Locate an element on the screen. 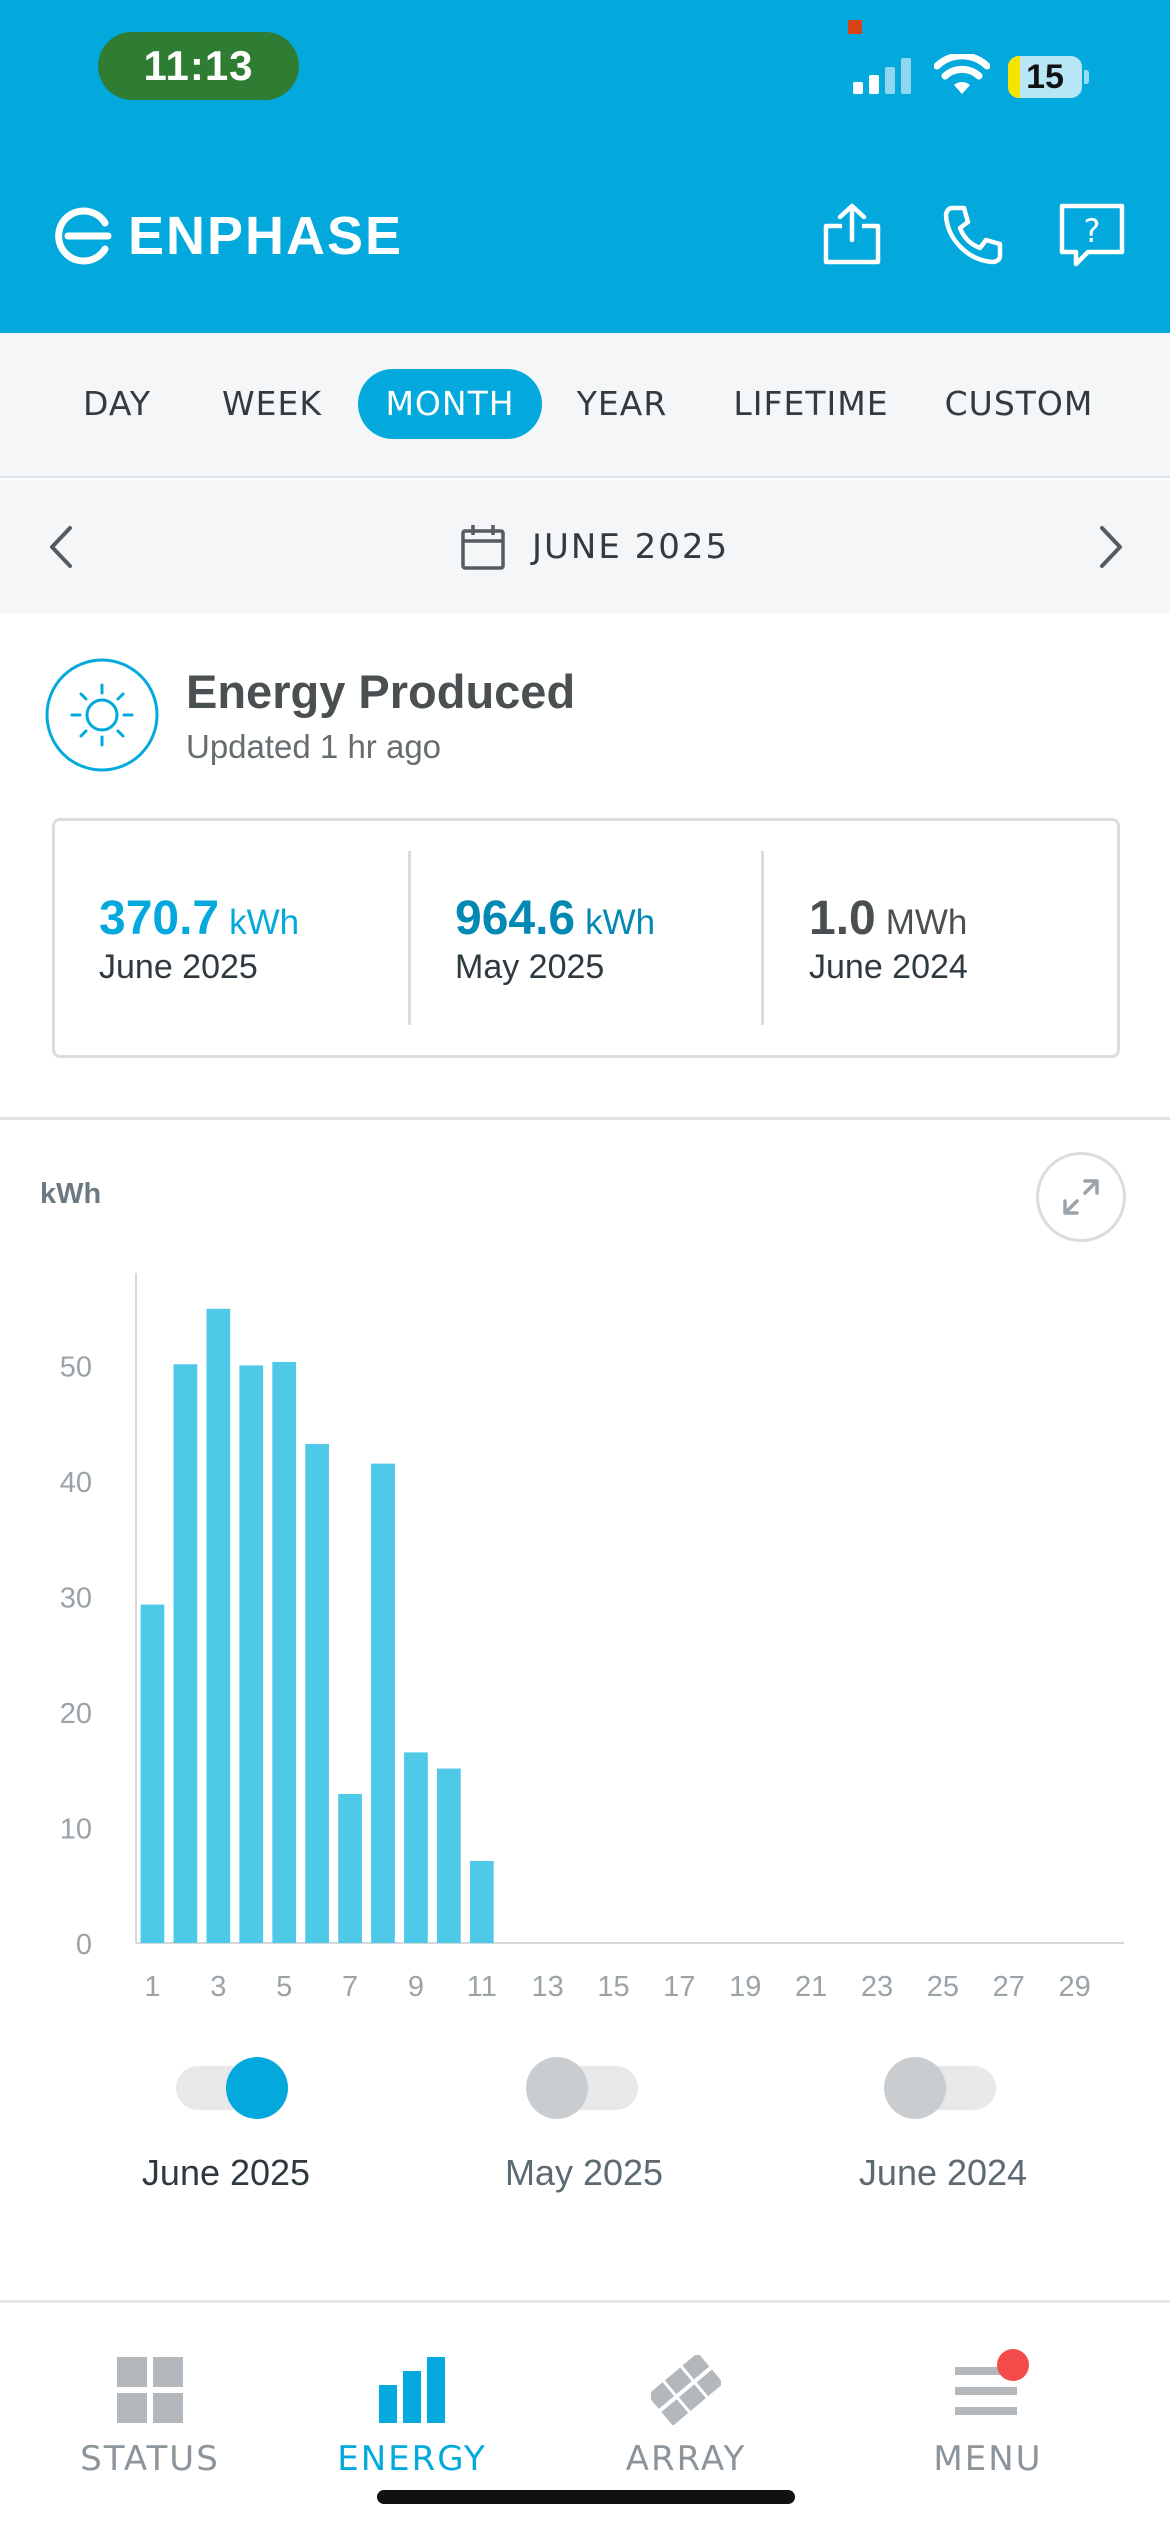 Image resolution: width=1170 pixels, height=2532 pixels. x-tick-label: 1 is located at coordinates (152, 1987).